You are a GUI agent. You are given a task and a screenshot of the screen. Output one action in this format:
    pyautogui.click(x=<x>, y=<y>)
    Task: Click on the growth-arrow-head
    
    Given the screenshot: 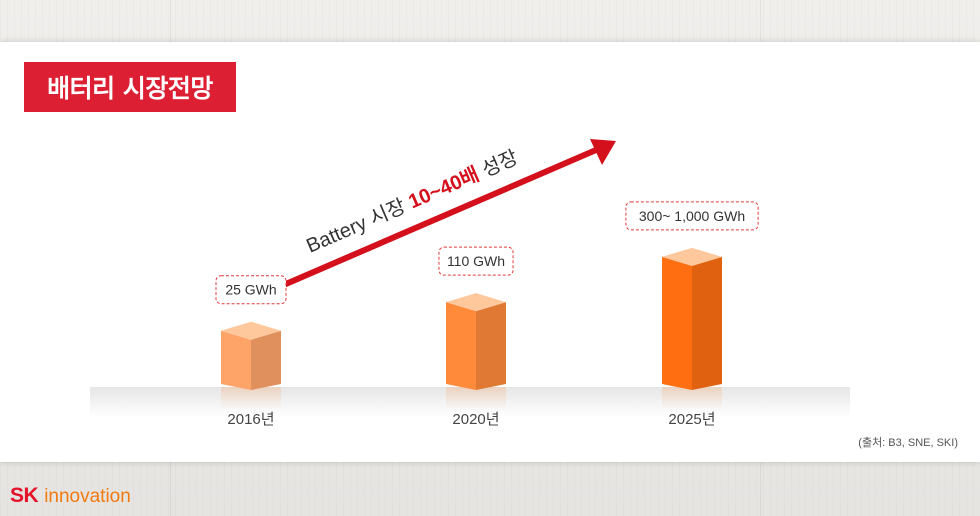 What is the action you would take?
    pyautogui.click(x=603, y=152)
    